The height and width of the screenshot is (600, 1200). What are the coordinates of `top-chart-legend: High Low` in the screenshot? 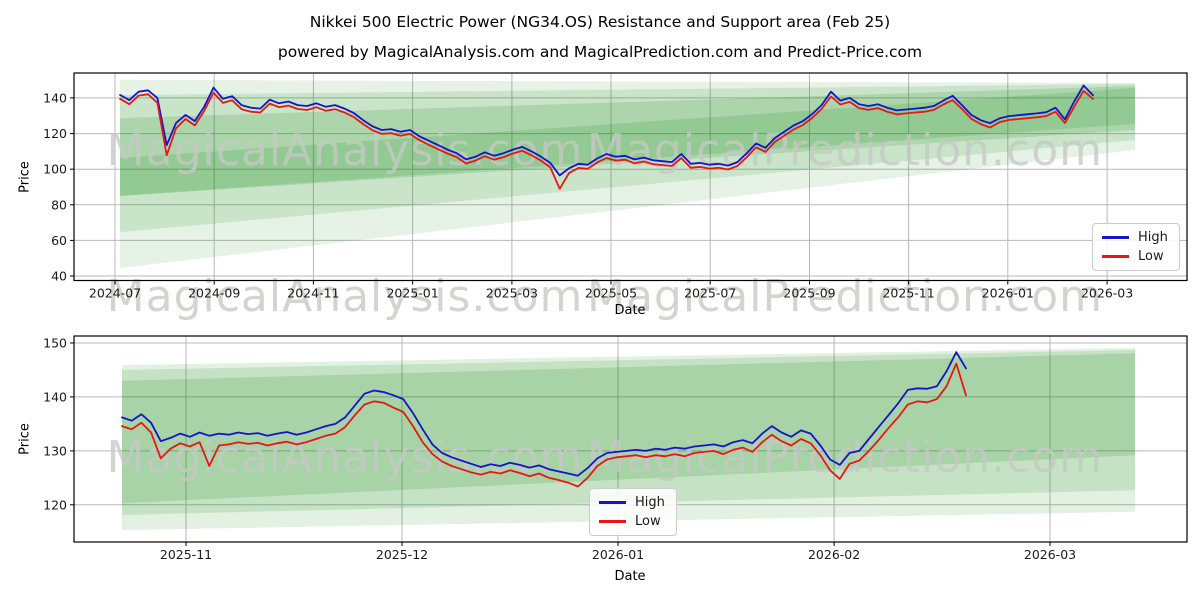 It's located at (1136, 247).